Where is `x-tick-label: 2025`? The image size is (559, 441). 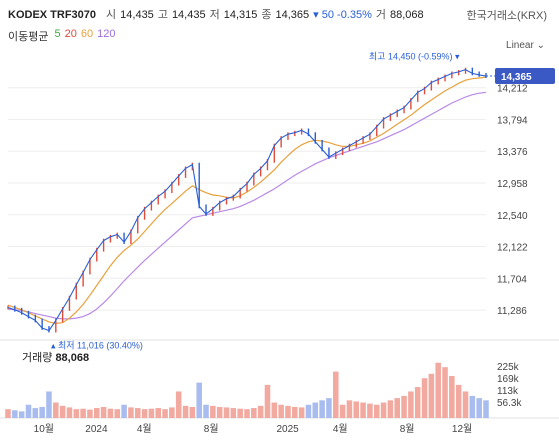 x-tick-label: 2025 is located at coordinates (288, 429).